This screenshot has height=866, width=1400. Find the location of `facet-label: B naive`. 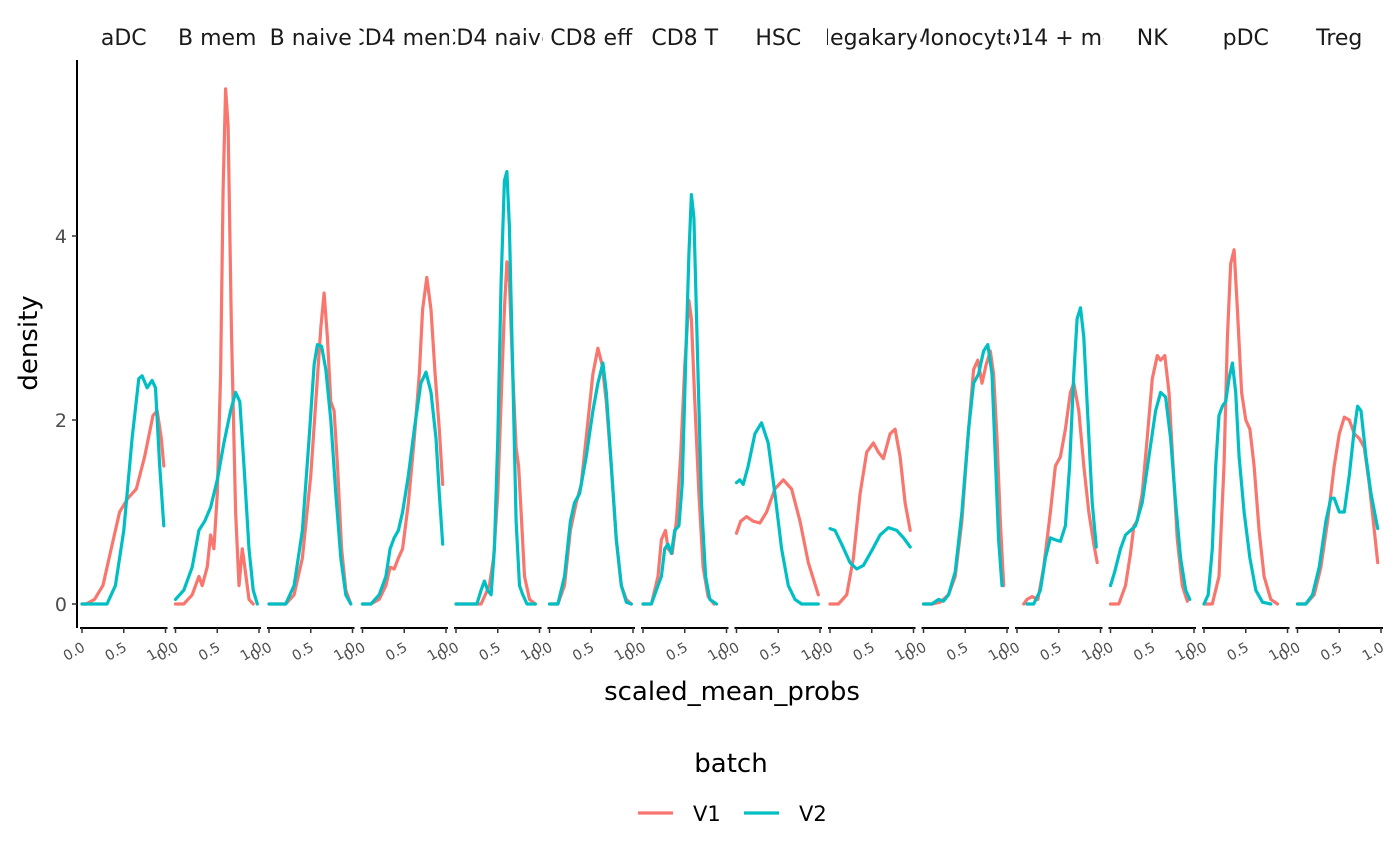

facet-label: B naive is located at coordinates (311, 38).